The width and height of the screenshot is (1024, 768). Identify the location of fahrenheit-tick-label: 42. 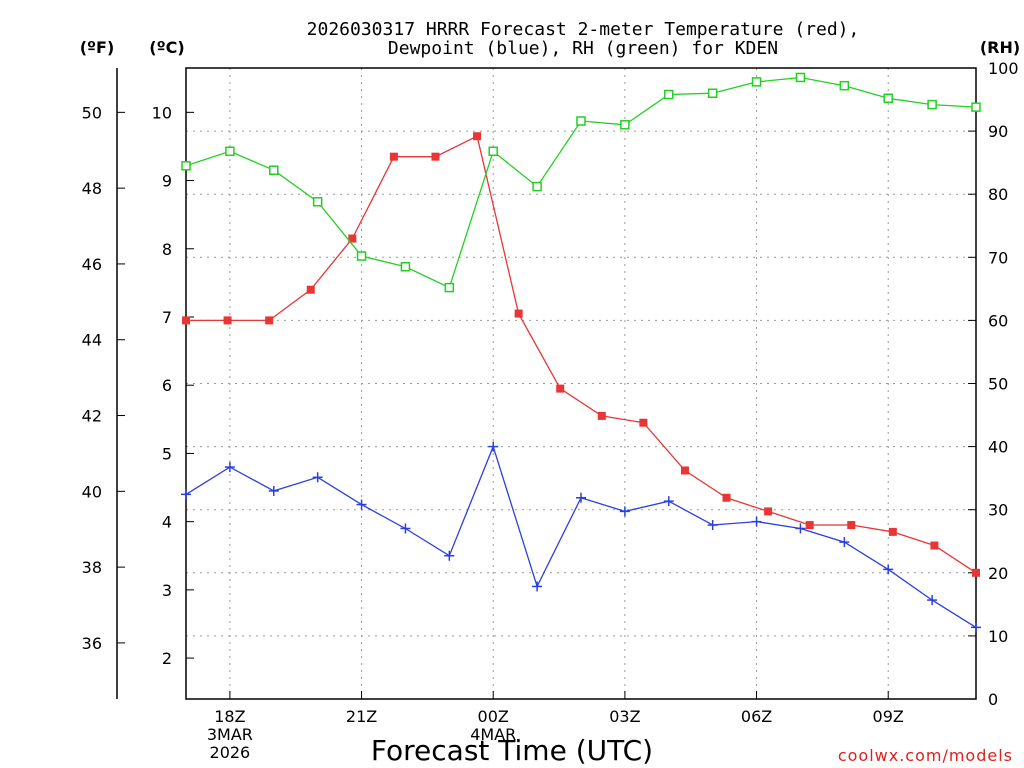
(92, 416).